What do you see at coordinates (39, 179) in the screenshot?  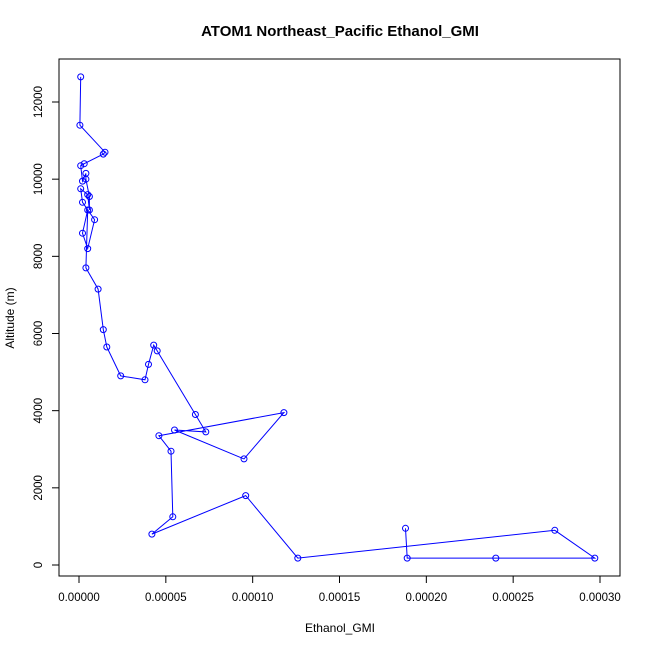 I see `y-tick-label: 10000` at bounding box center [39, 179].